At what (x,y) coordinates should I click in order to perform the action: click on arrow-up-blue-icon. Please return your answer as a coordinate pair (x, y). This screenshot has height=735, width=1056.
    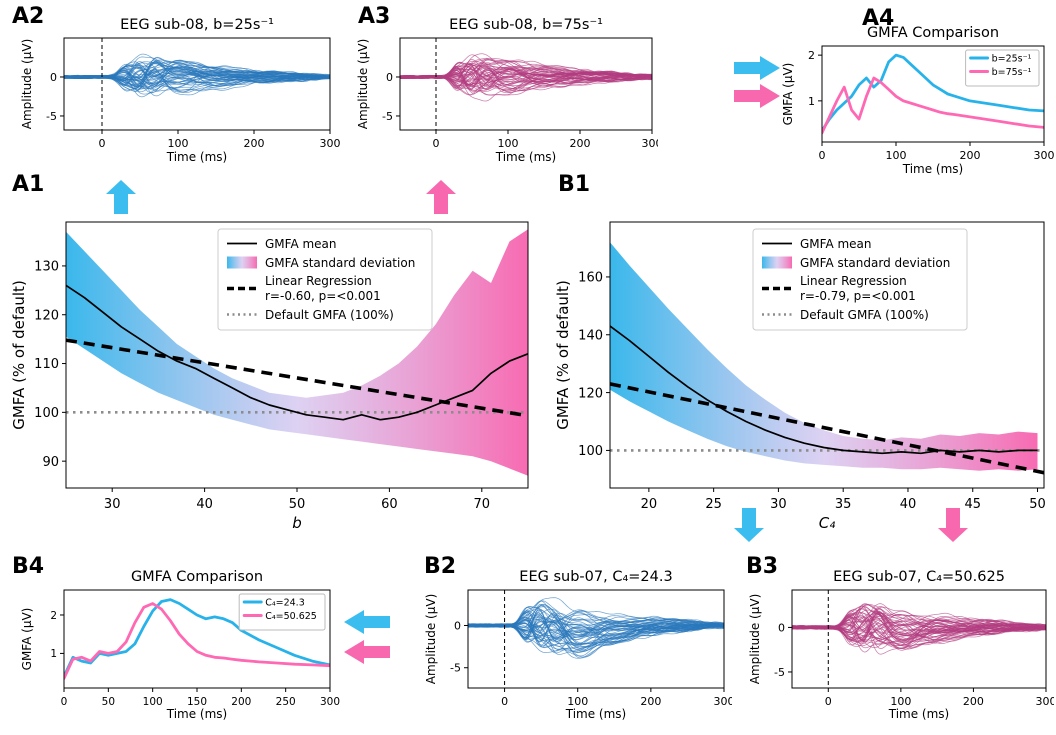
    Looking at the image, I should click on (121, 197).